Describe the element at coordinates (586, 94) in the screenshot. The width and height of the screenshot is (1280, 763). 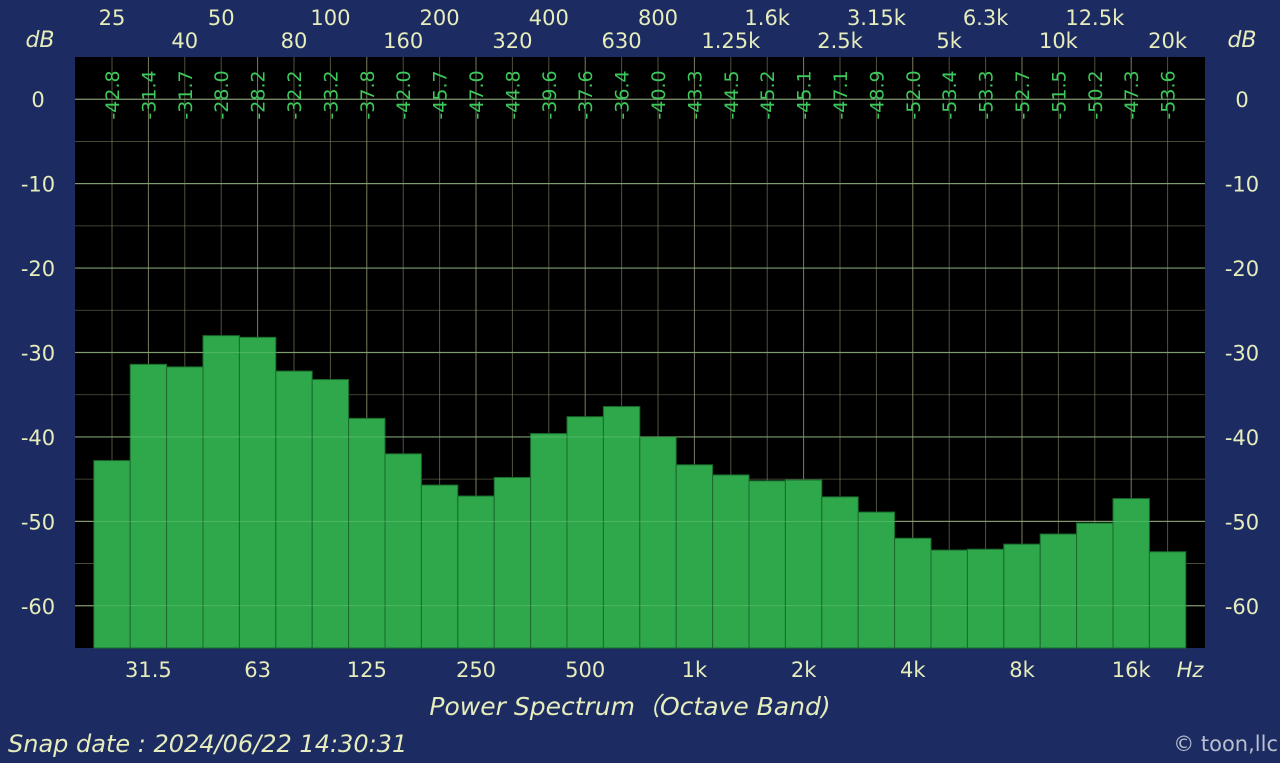
I see `data-label: -37.6` at that location.